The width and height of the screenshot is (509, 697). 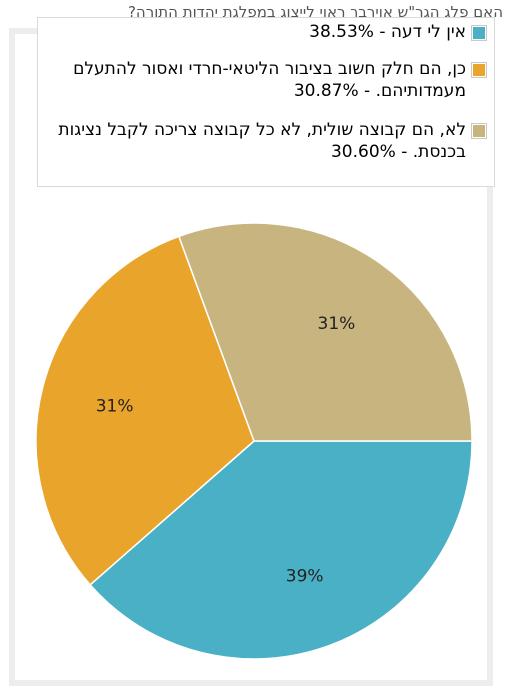 I want to click on legend-swatch-yes, so click(x=479, y=70).